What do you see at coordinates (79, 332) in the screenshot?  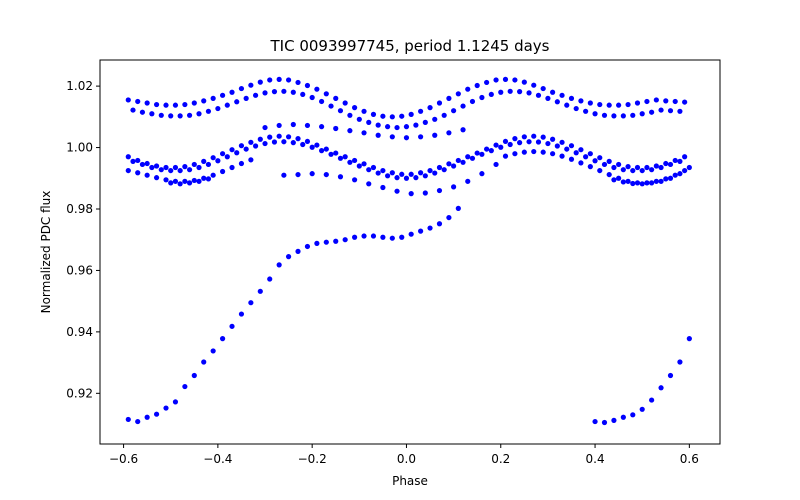 I see `y-tick-label: 0.94` at bounding box center [79, 332].